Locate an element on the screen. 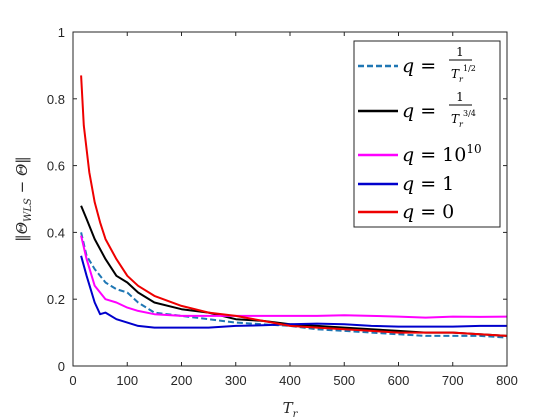  y-tick-label-2: 0.4 is located at coordinates (56, 232).